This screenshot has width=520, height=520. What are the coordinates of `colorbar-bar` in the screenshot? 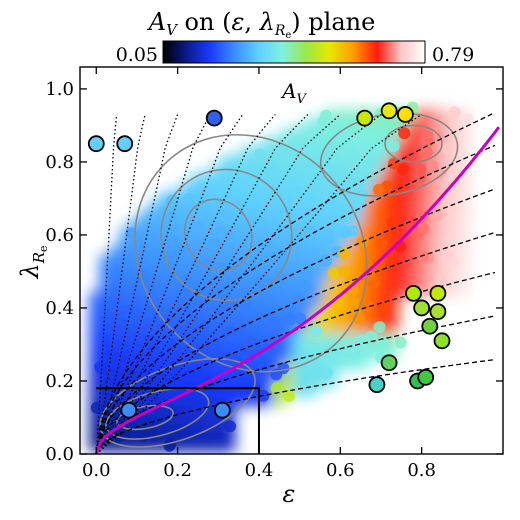 It's located at (294, 52).